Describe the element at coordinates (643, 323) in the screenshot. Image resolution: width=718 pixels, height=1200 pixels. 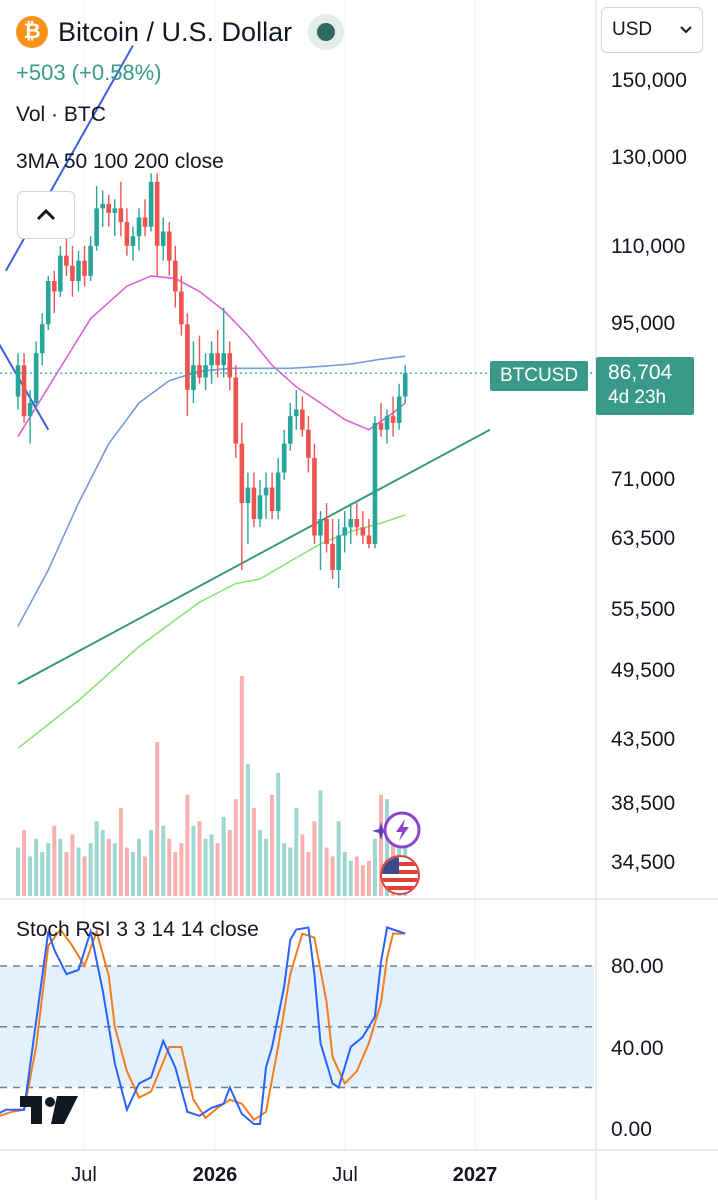
I see `price-tick: 95,000` at that location.